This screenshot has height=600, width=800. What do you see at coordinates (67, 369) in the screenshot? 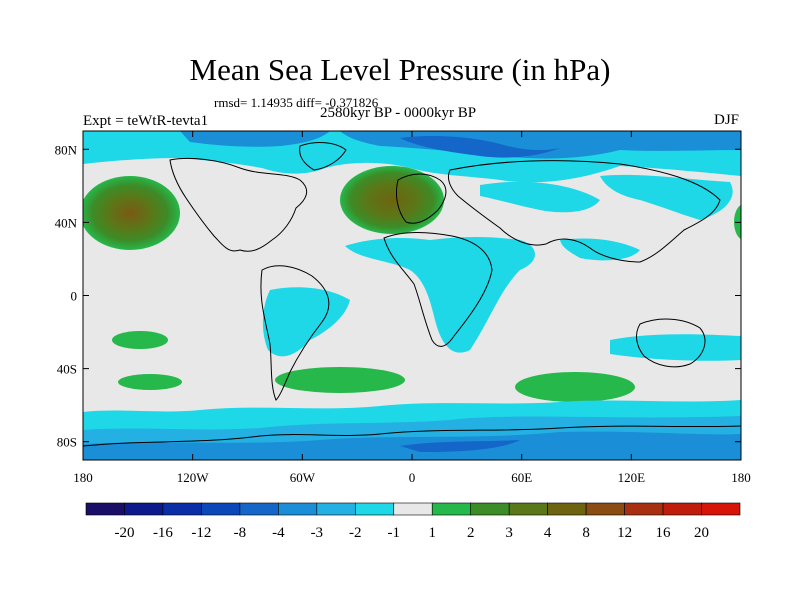
I see `lat-tick-label: 40S` at bounding box center [67, 369].